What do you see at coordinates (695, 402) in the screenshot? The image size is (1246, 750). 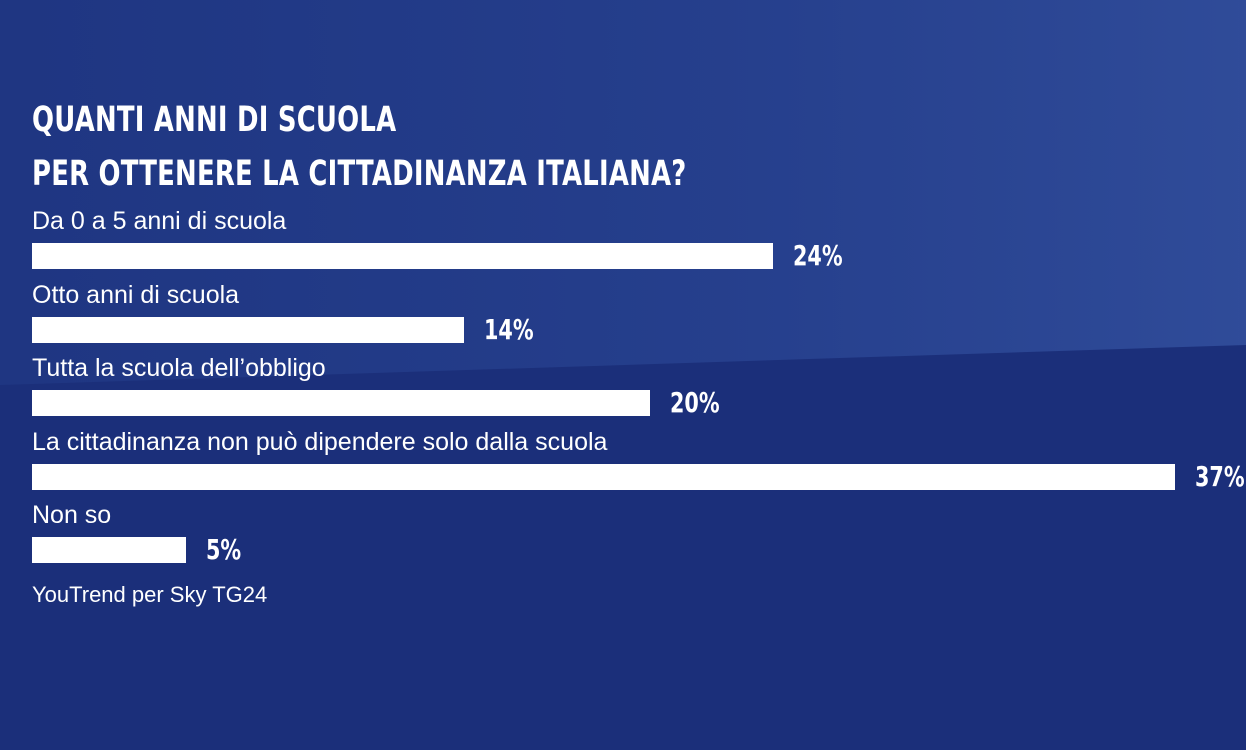 I see `value-label: 20%` at bounding box center [695, 402].